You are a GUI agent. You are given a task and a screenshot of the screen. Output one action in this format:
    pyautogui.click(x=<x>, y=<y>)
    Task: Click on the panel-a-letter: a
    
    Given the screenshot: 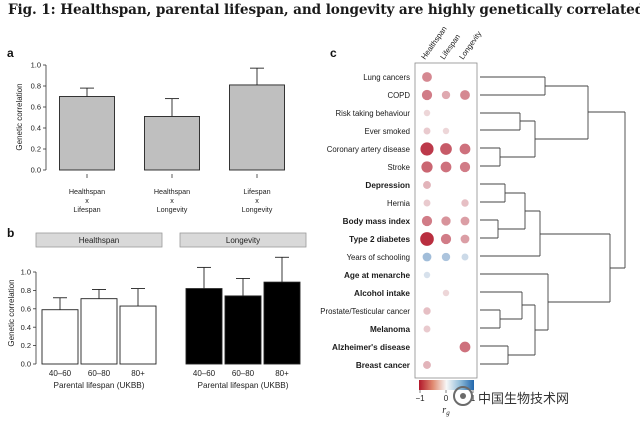 What is the action you would take?
    pyautogui.click(x=10, y=53)
    